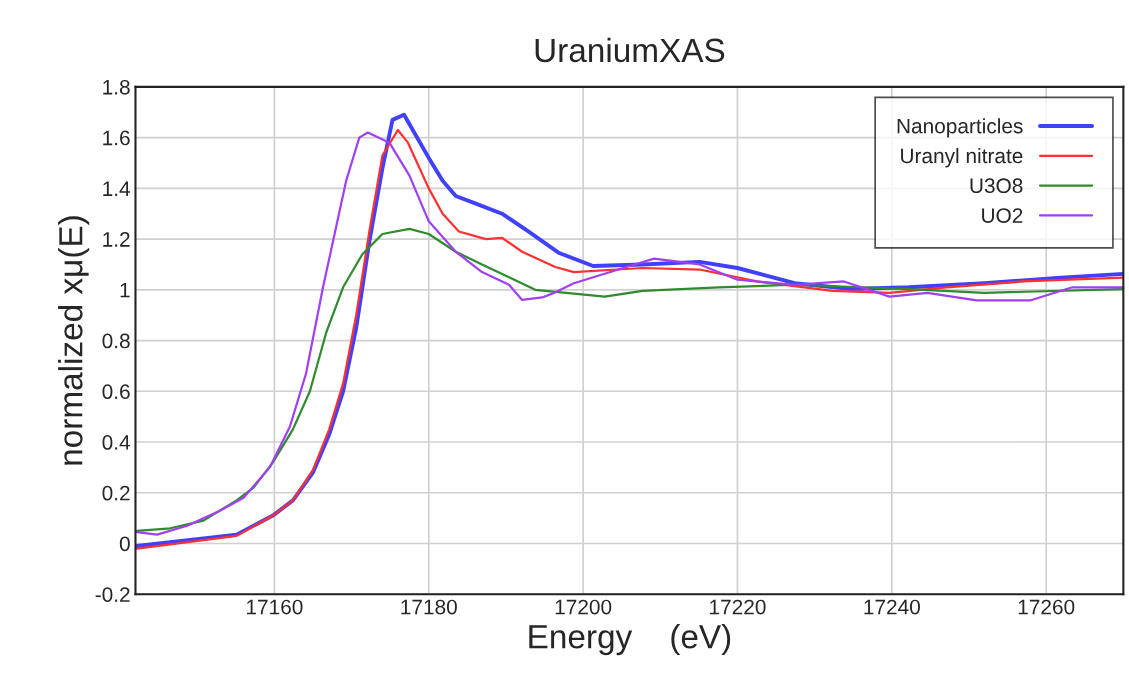  Describe the element at coordinates (960, 128) in the screenshot. I see `legend-label: Nanoparticles` at that location.